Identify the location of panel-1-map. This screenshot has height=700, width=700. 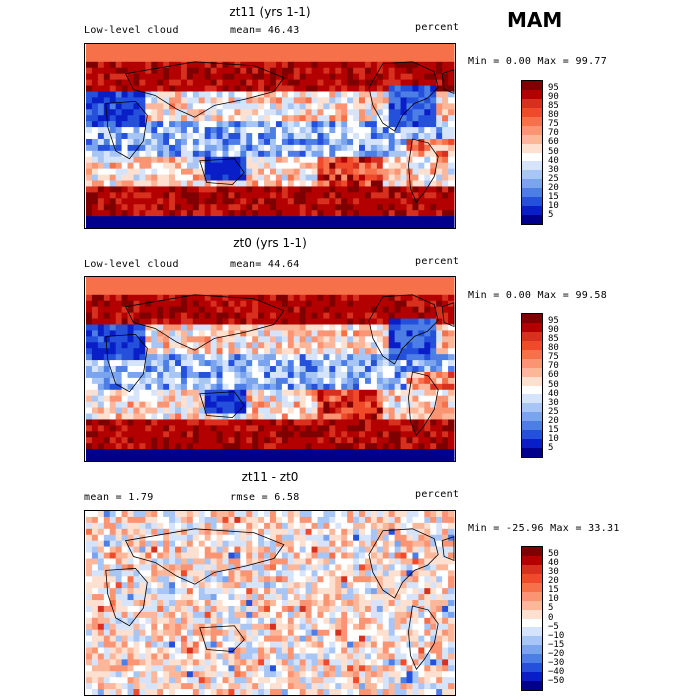
(270, 136).